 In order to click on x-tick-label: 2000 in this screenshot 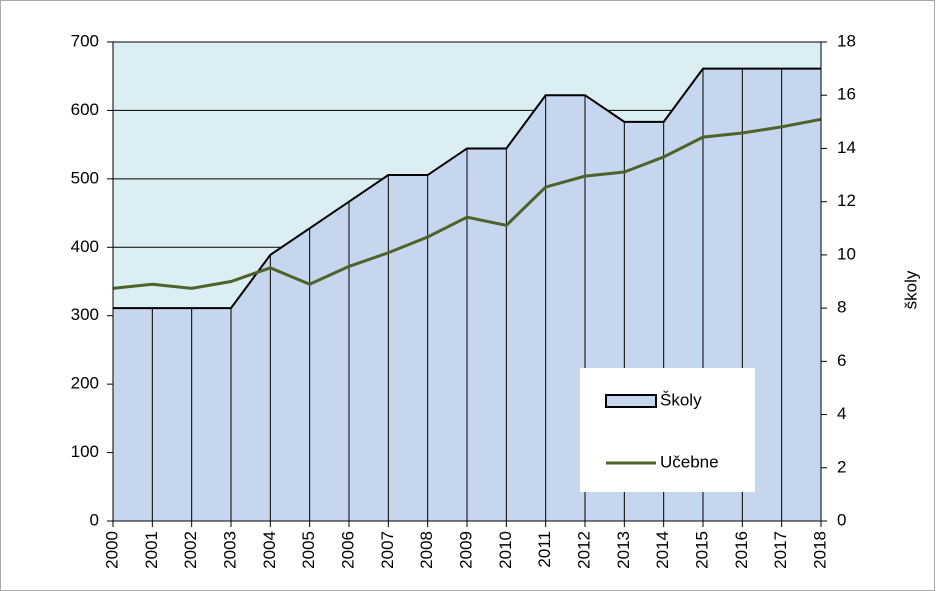, I will do `click(111, 550)`.